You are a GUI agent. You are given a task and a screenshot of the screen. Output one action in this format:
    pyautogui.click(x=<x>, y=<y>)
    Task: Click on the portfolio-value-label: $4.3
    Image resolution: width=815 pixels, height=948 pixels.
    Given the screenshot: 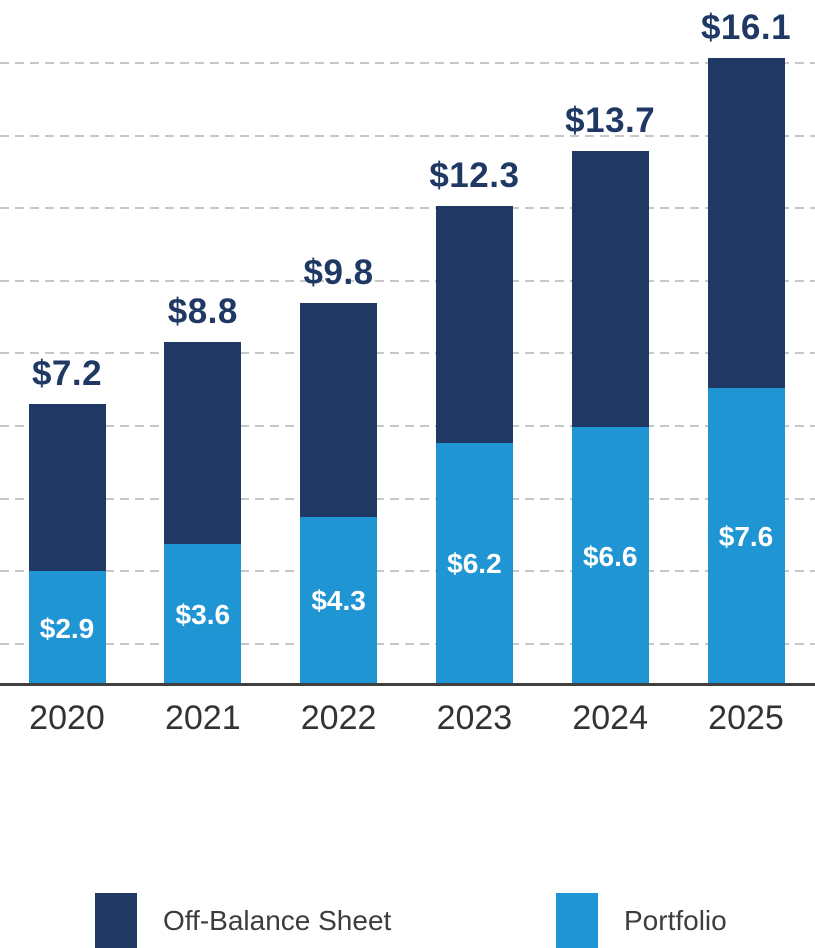 What is the action you would take?
    pyautogui.click(x=338, y=601)
    